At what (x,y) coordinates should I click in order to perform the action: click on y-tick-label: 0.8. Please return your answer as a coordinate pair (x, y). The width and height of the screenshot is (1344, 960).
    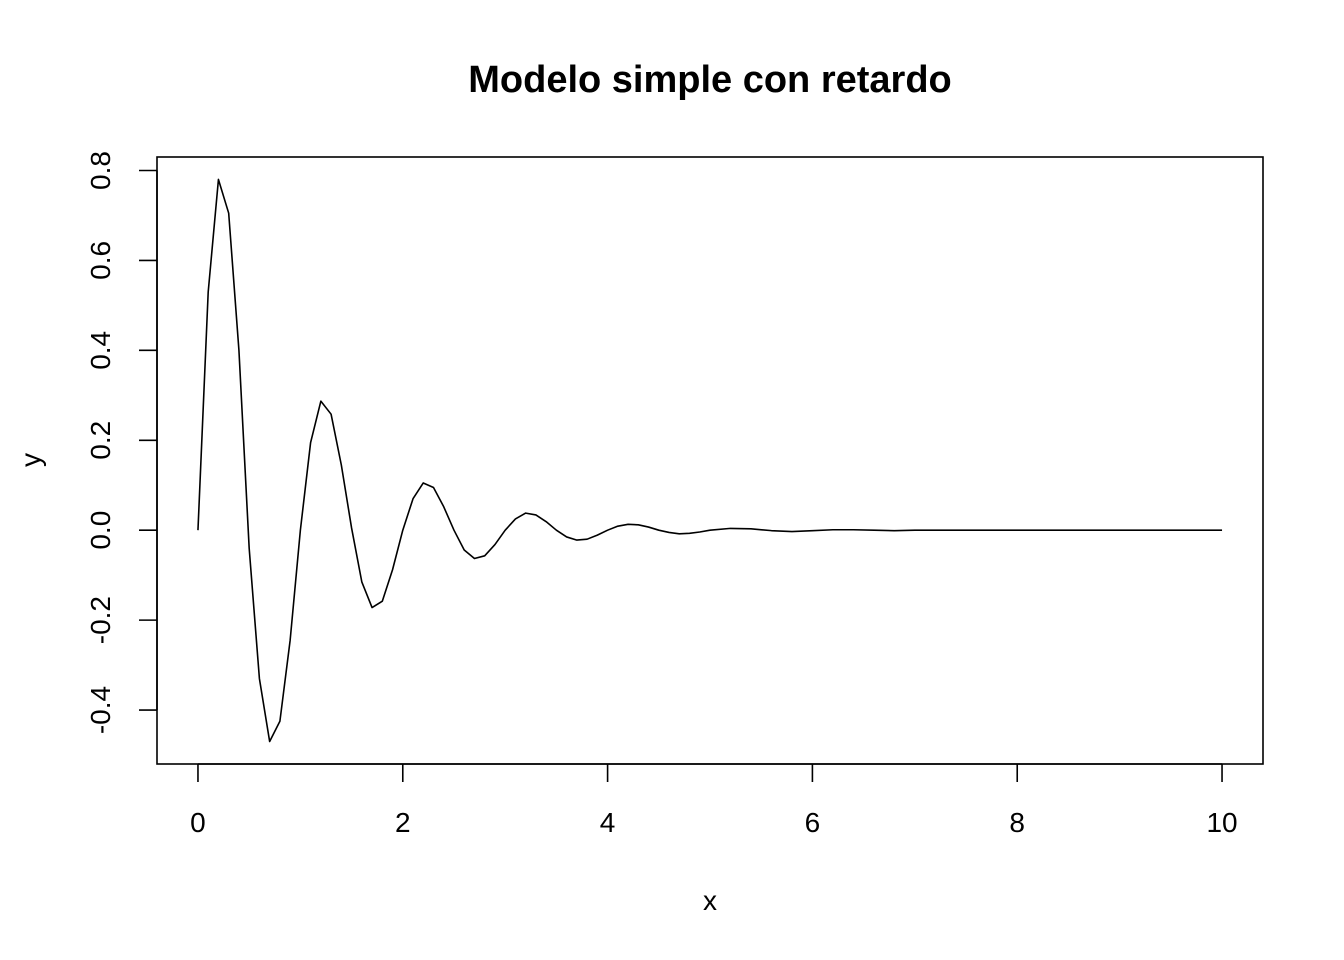
    Looking at the image, I should click on (100, 170).